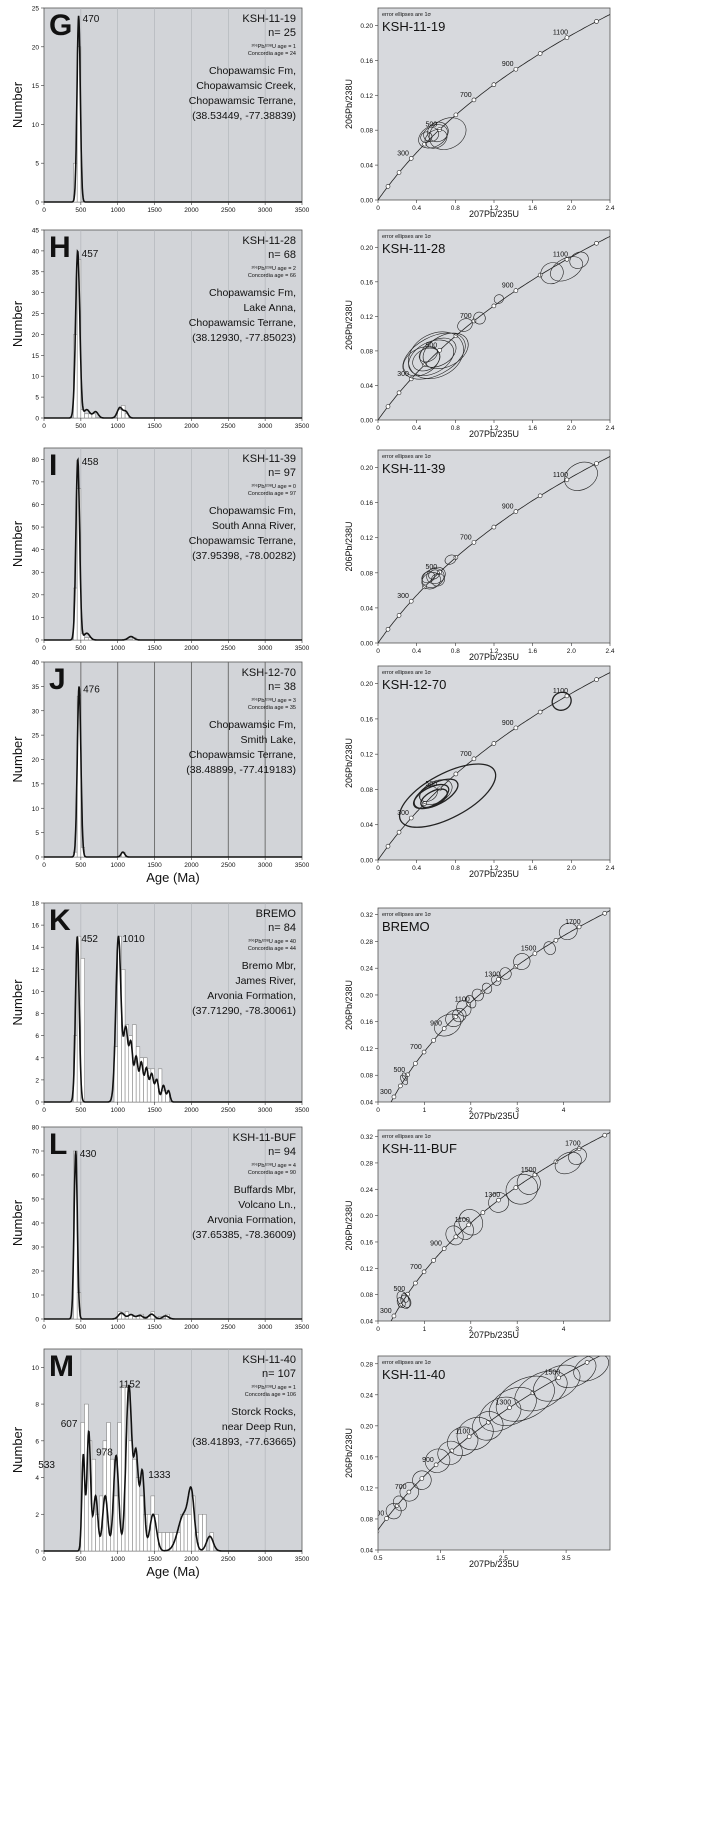 Image resolution: width=714 pixels, height=1842 pixels. What do you see at coordinates (36, 1152) in the screenshot?
I see `y-tick-label: 70` at bounding box center [36, 1152].